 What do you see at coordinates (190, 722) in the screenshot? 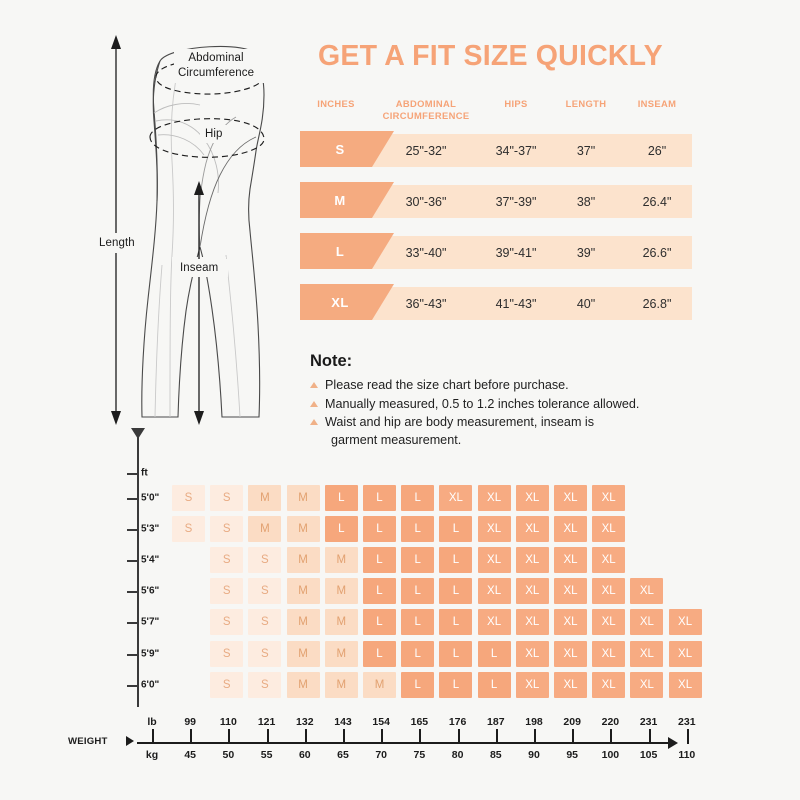
I see `weight-tick-lb: 99` at bounding box center [190, 722].